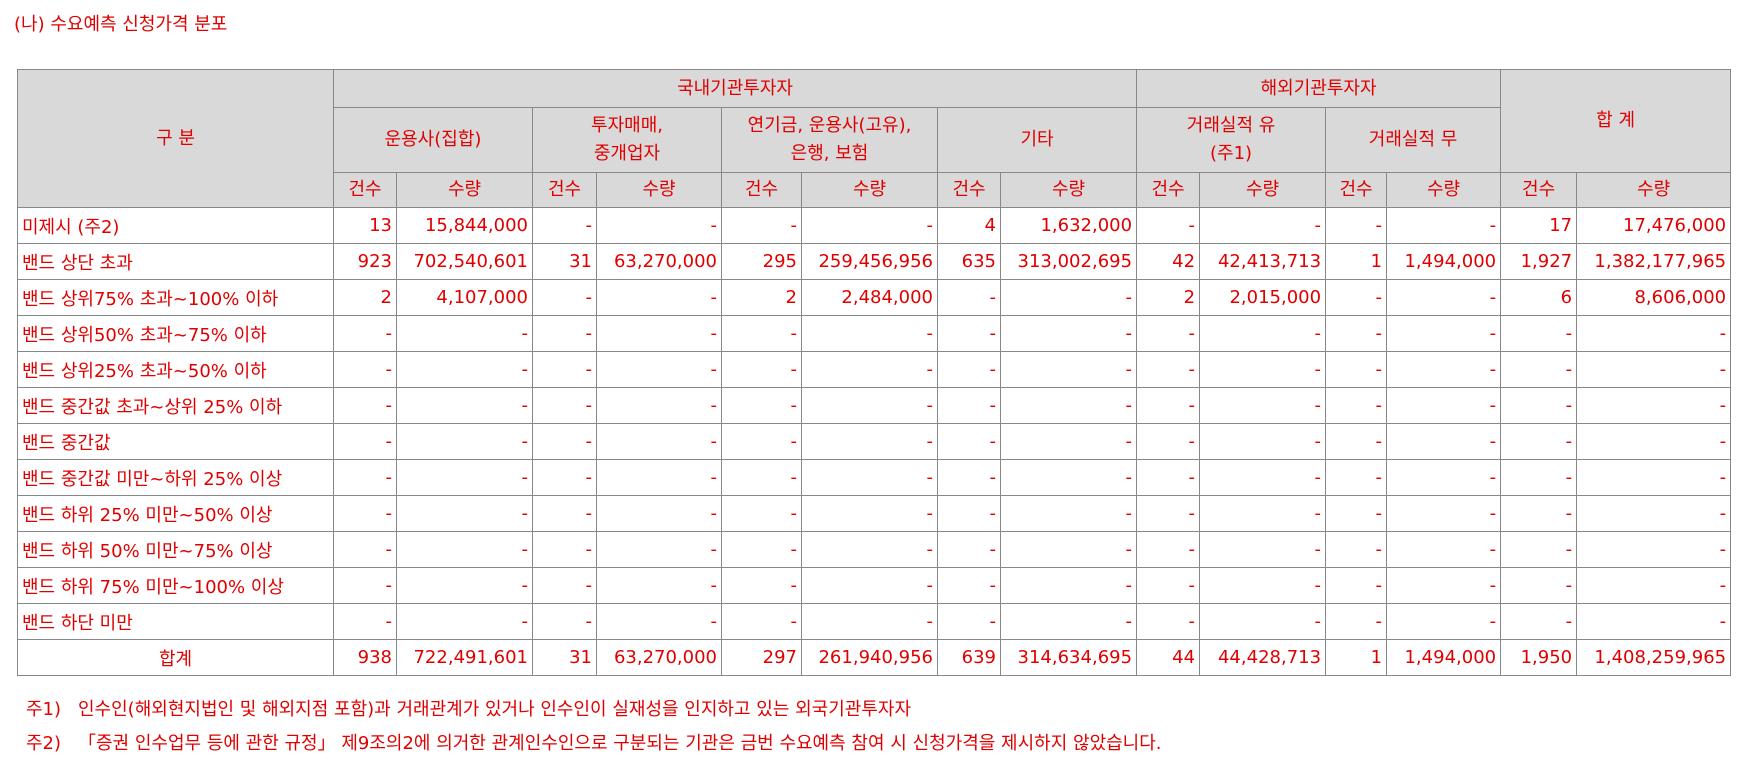  What do you see at coordinates (44, 743) in the screenshot?
I see `note-label: 주2)` at bounding box center [44, 743].